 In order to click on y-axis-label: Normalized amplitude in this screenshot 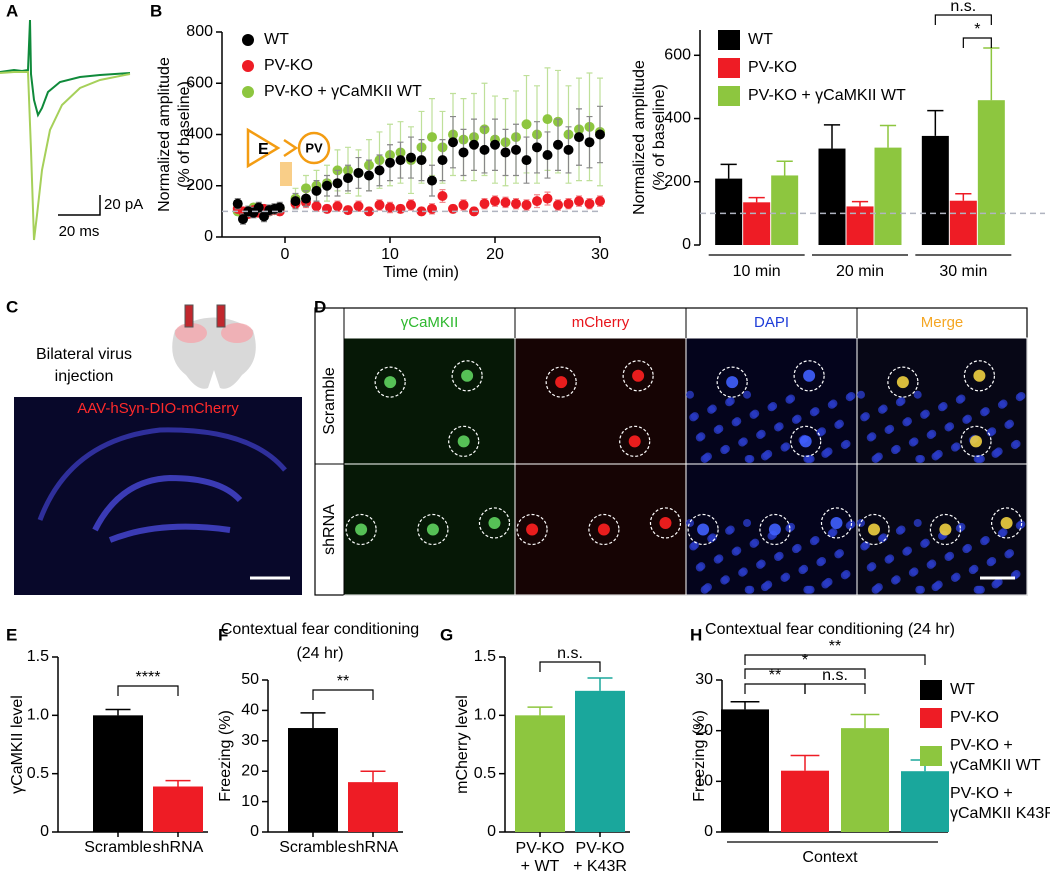, I will do `click(164, 134)`.